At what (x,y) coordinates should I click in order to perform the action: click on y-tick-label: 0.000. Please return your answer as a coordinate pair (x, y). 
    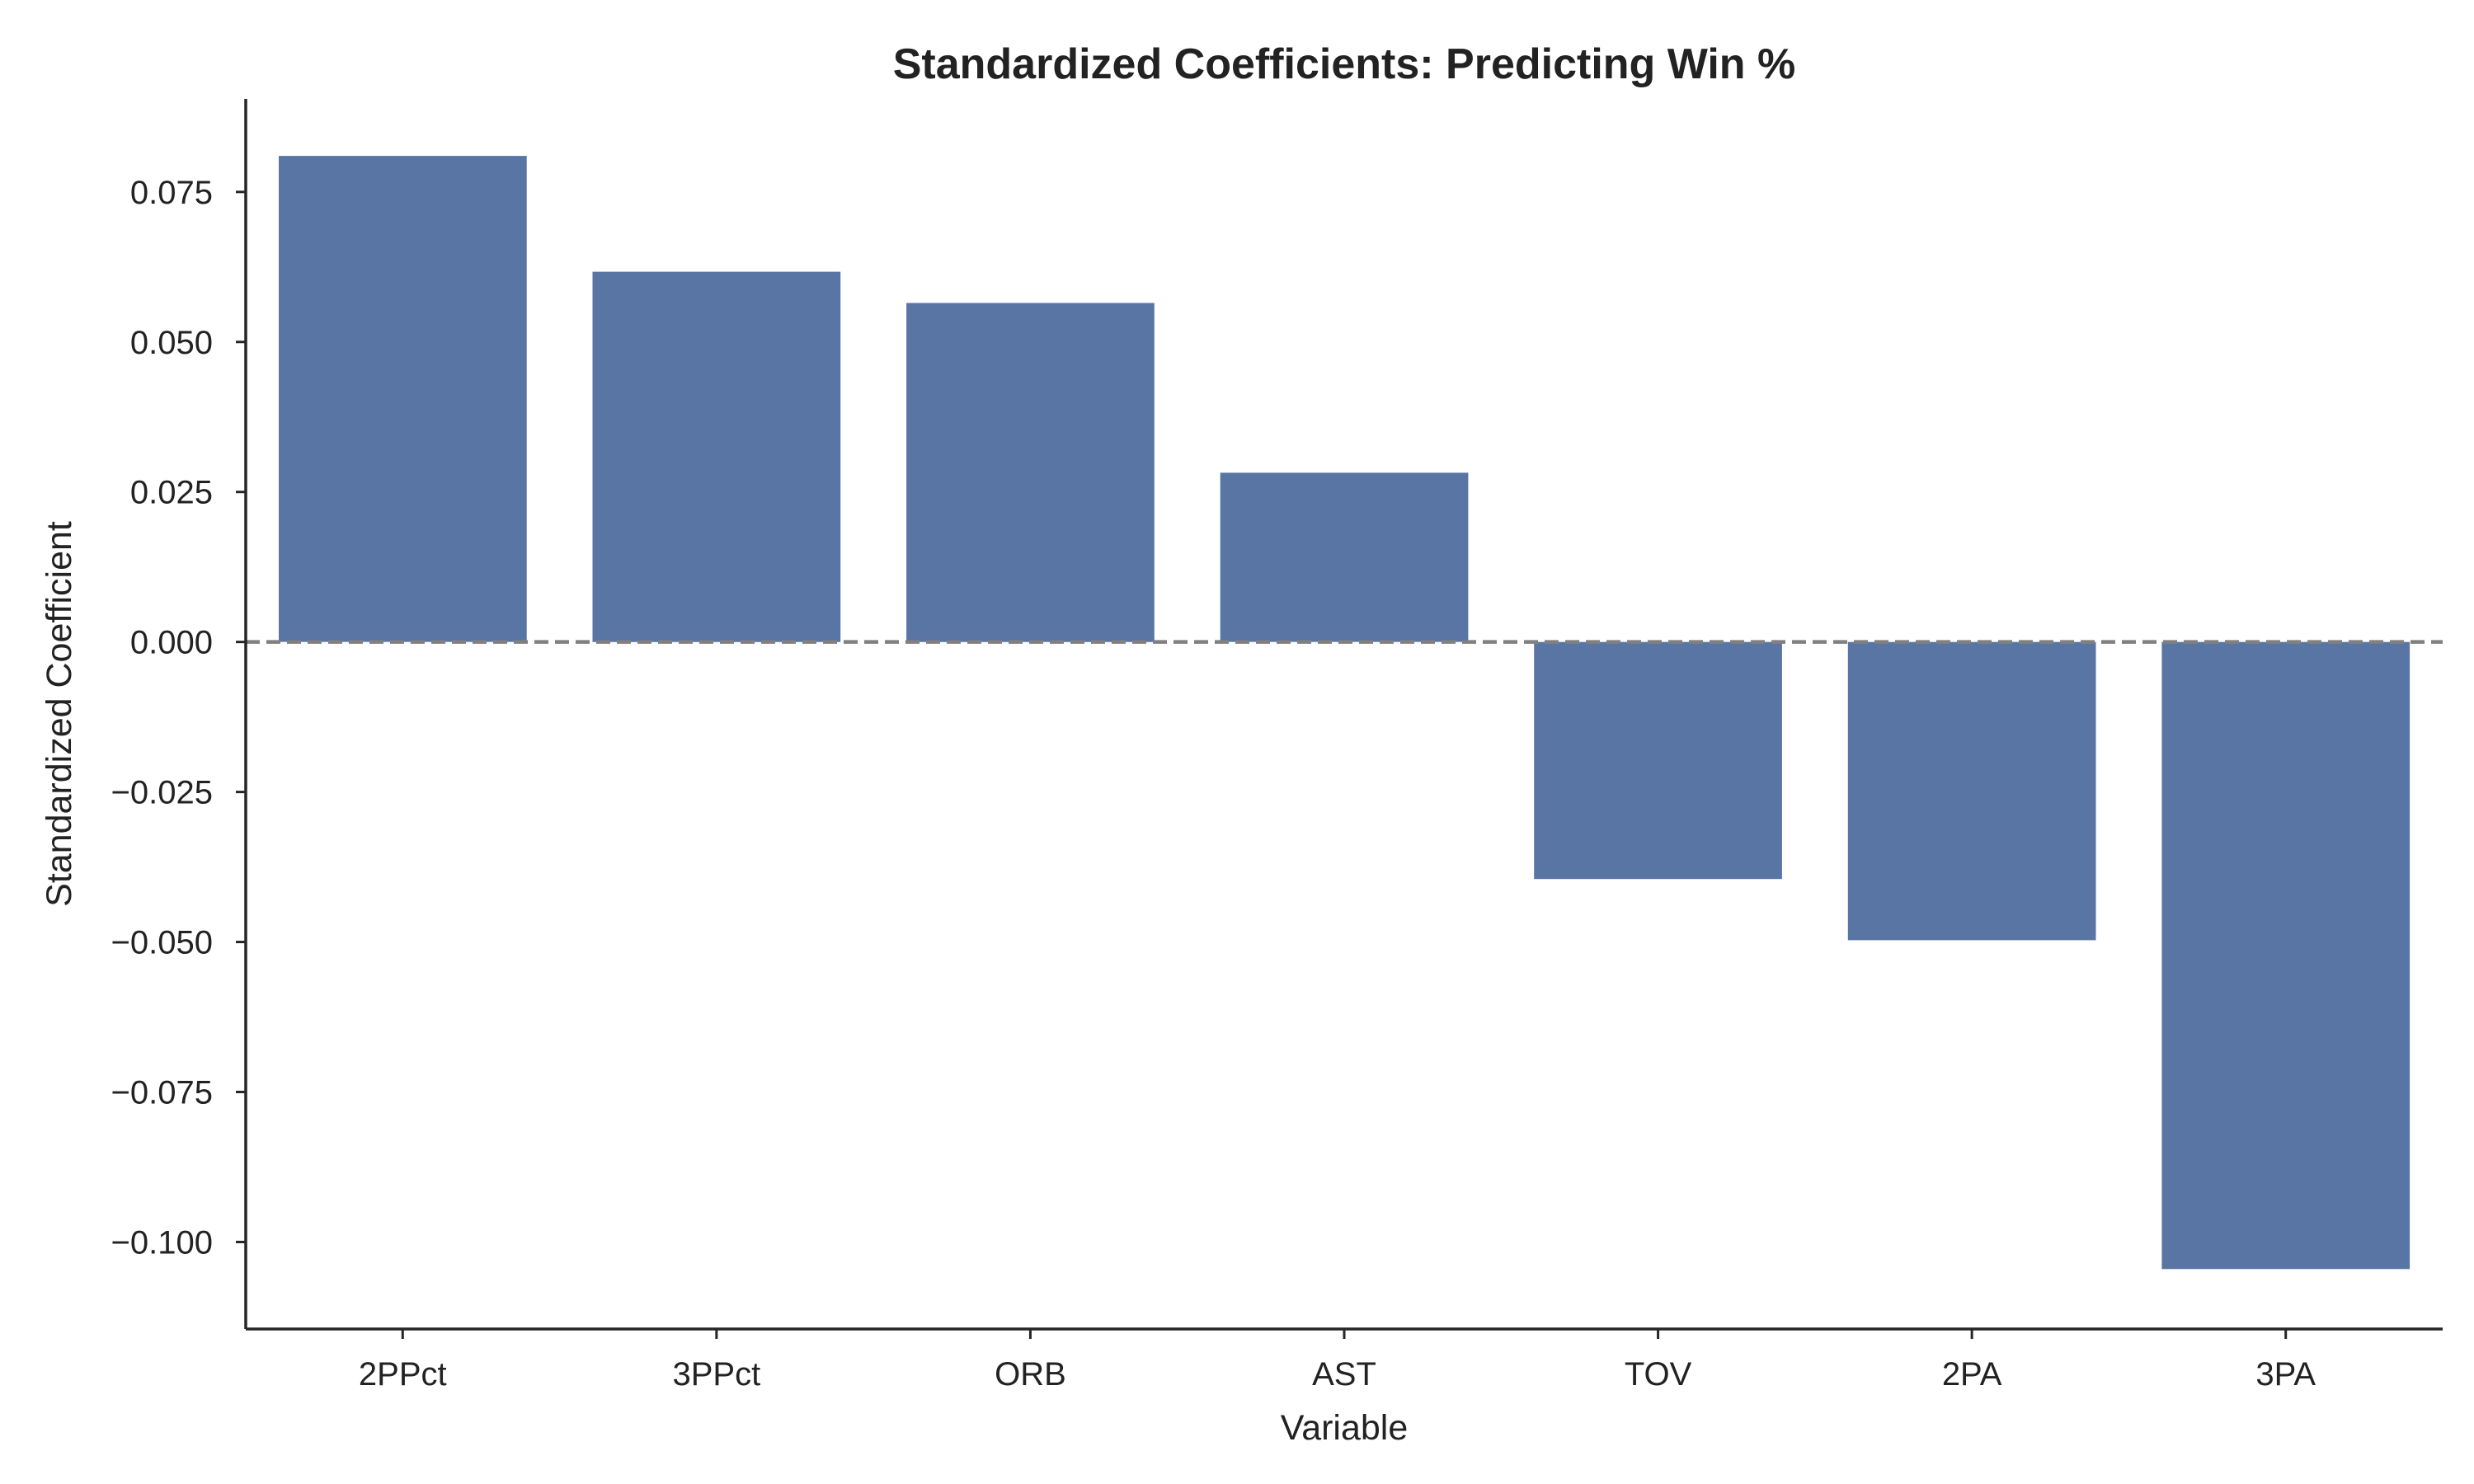
    Looking at the image, I should click on (171, 643).